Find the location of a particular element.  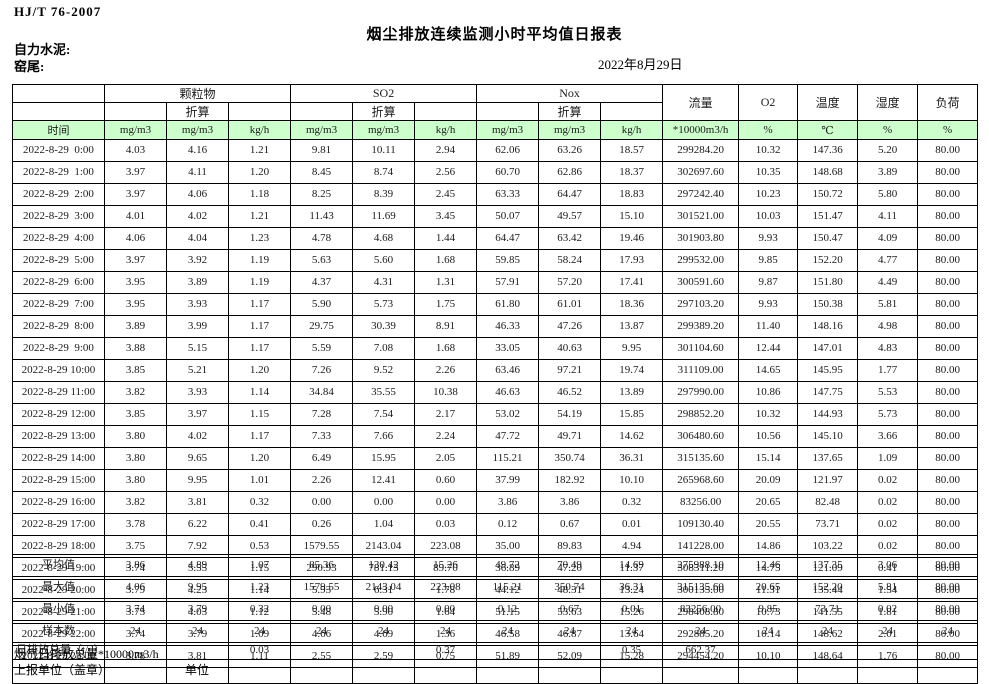

value-cell: 36.31 is located at coordinates (632, 458).